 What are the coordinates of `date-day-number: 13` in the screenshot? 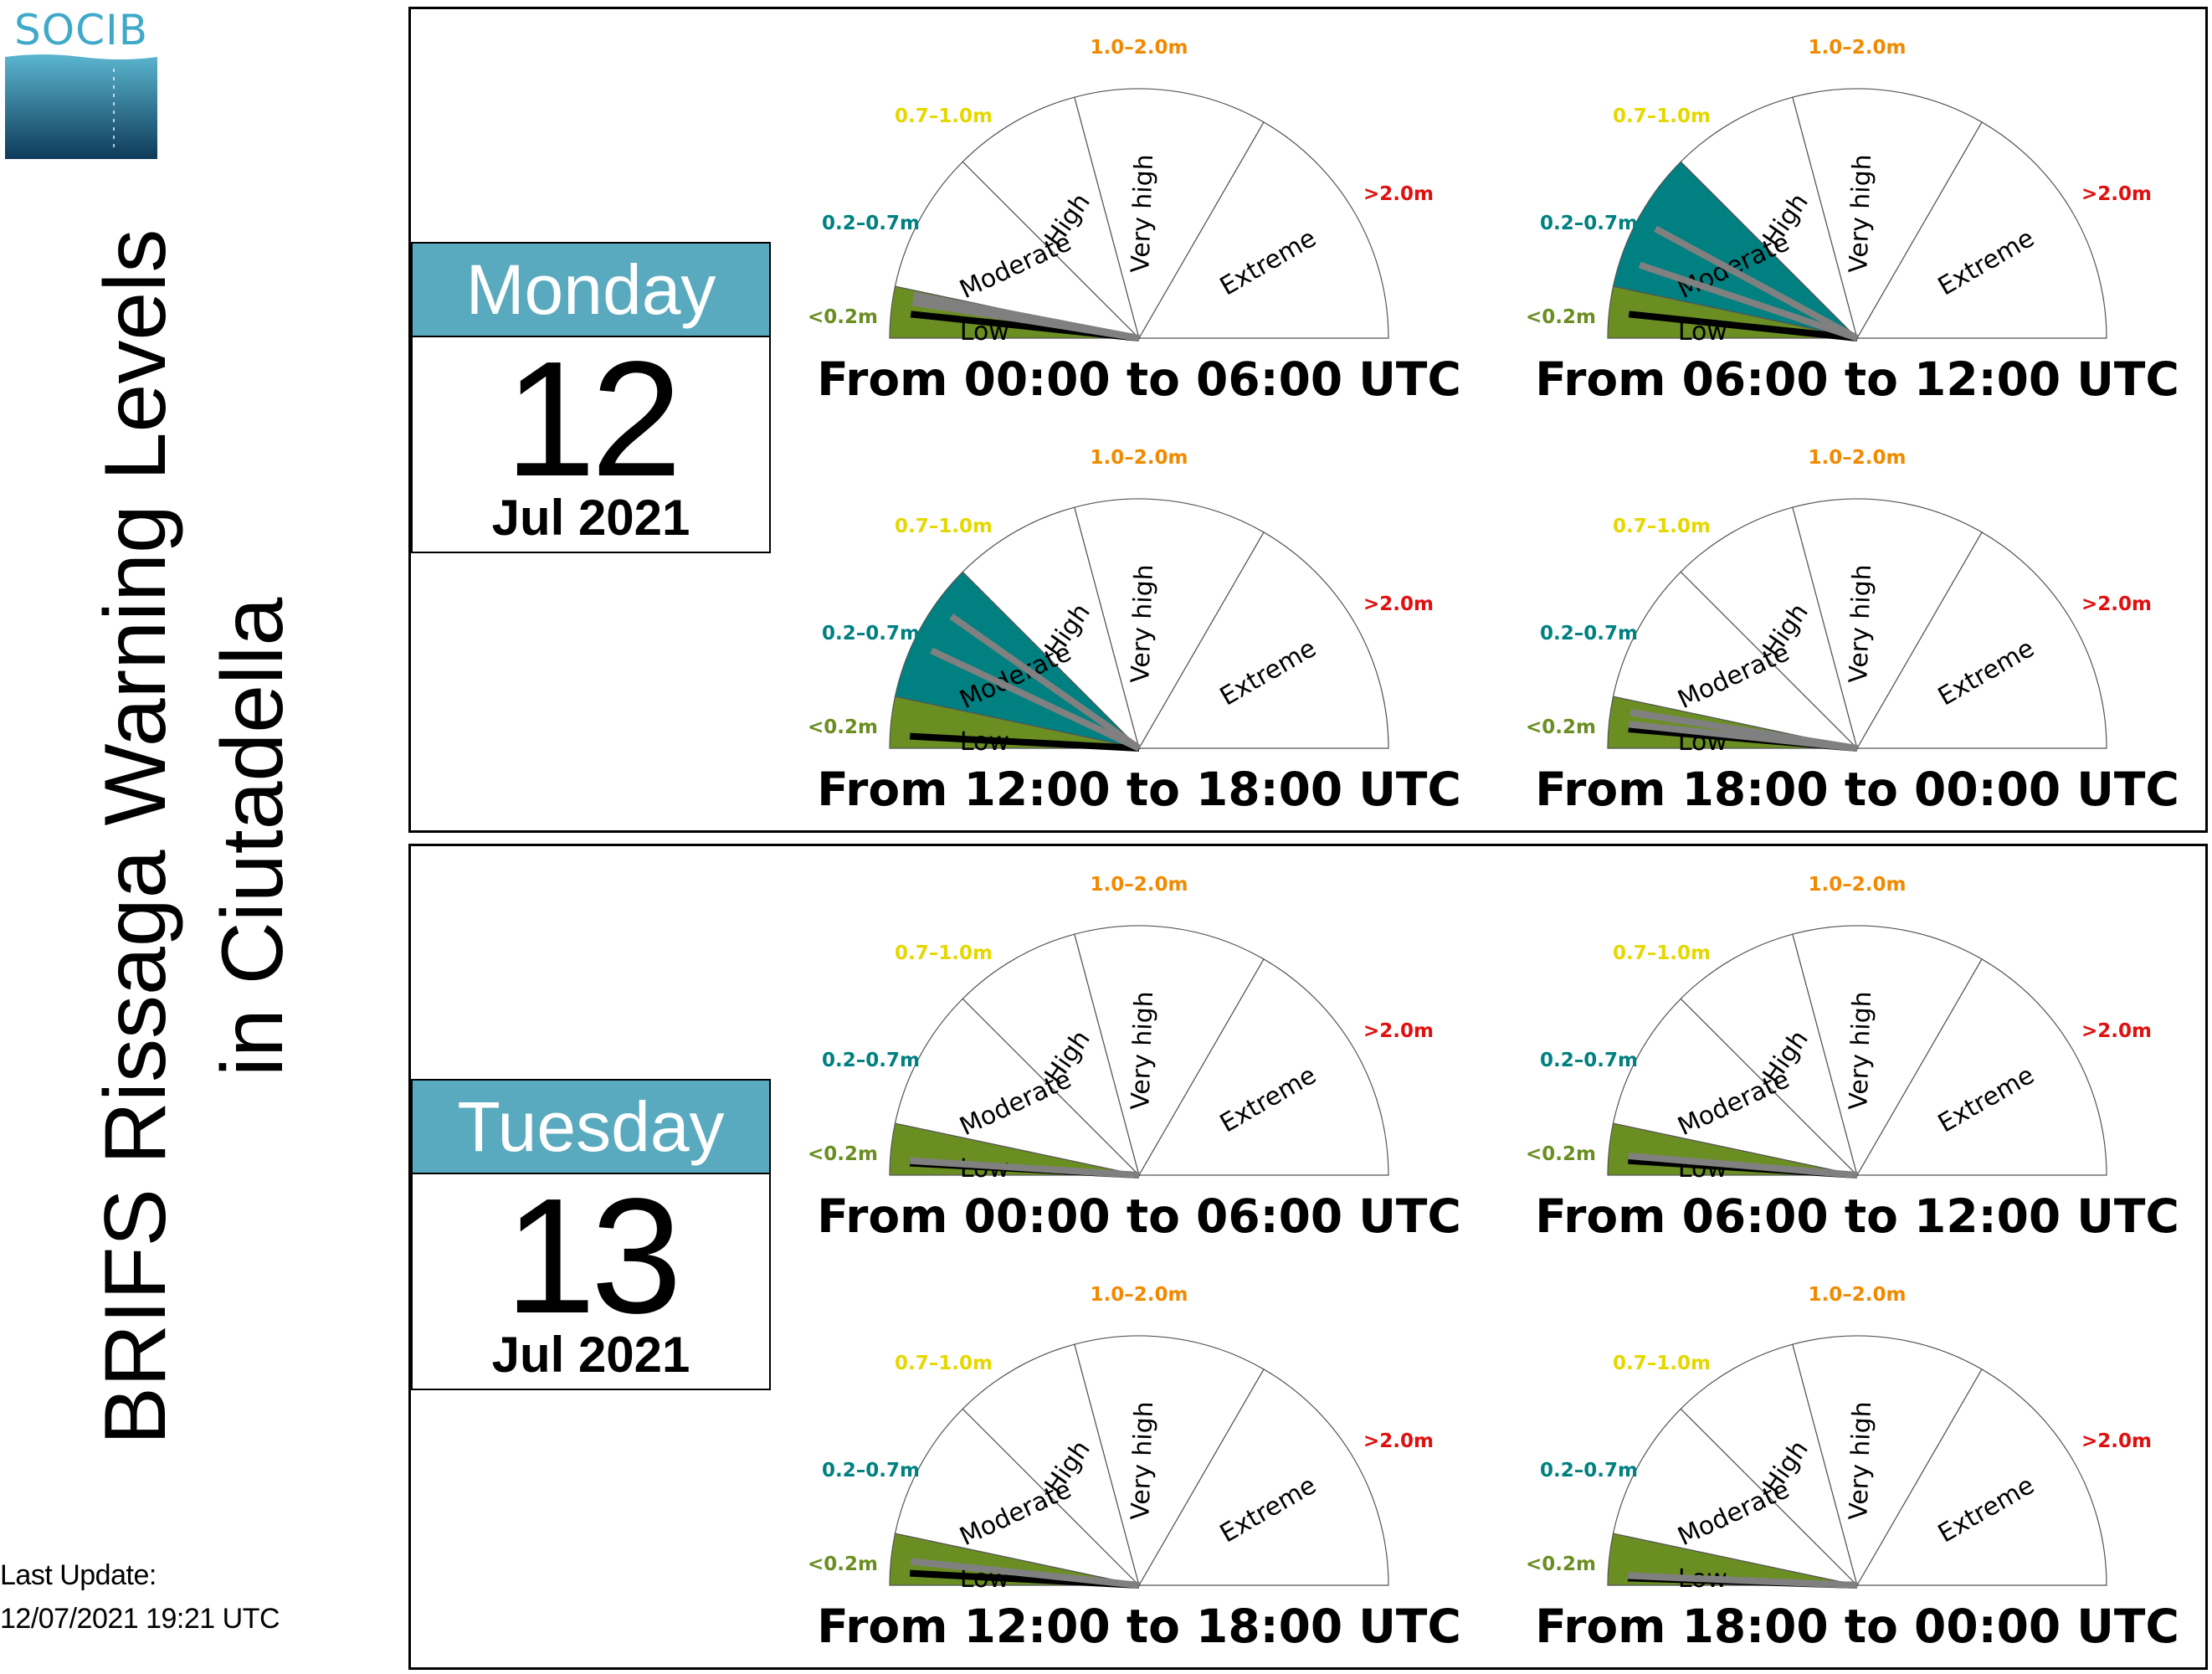 It's located at (593, 1256).